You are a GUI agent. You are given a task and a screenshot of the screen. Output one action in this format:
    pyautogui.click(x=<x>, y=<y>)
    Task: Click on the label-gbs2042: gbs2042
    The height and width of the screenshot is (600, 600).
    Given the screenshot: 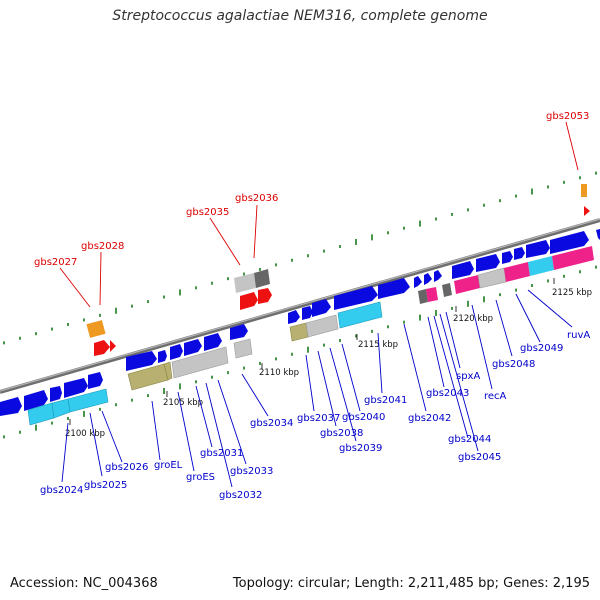 What is the action you would take?
    pyautogui.click(x=429, y=418)
    